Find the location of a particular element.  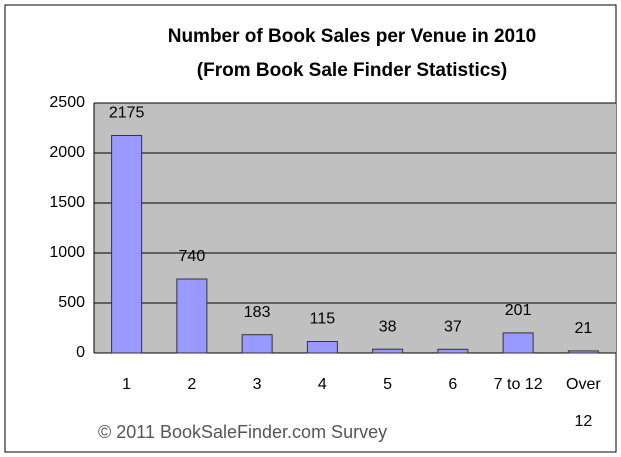

x-tick-label: Over 12 is located at coordinates (583, 403).